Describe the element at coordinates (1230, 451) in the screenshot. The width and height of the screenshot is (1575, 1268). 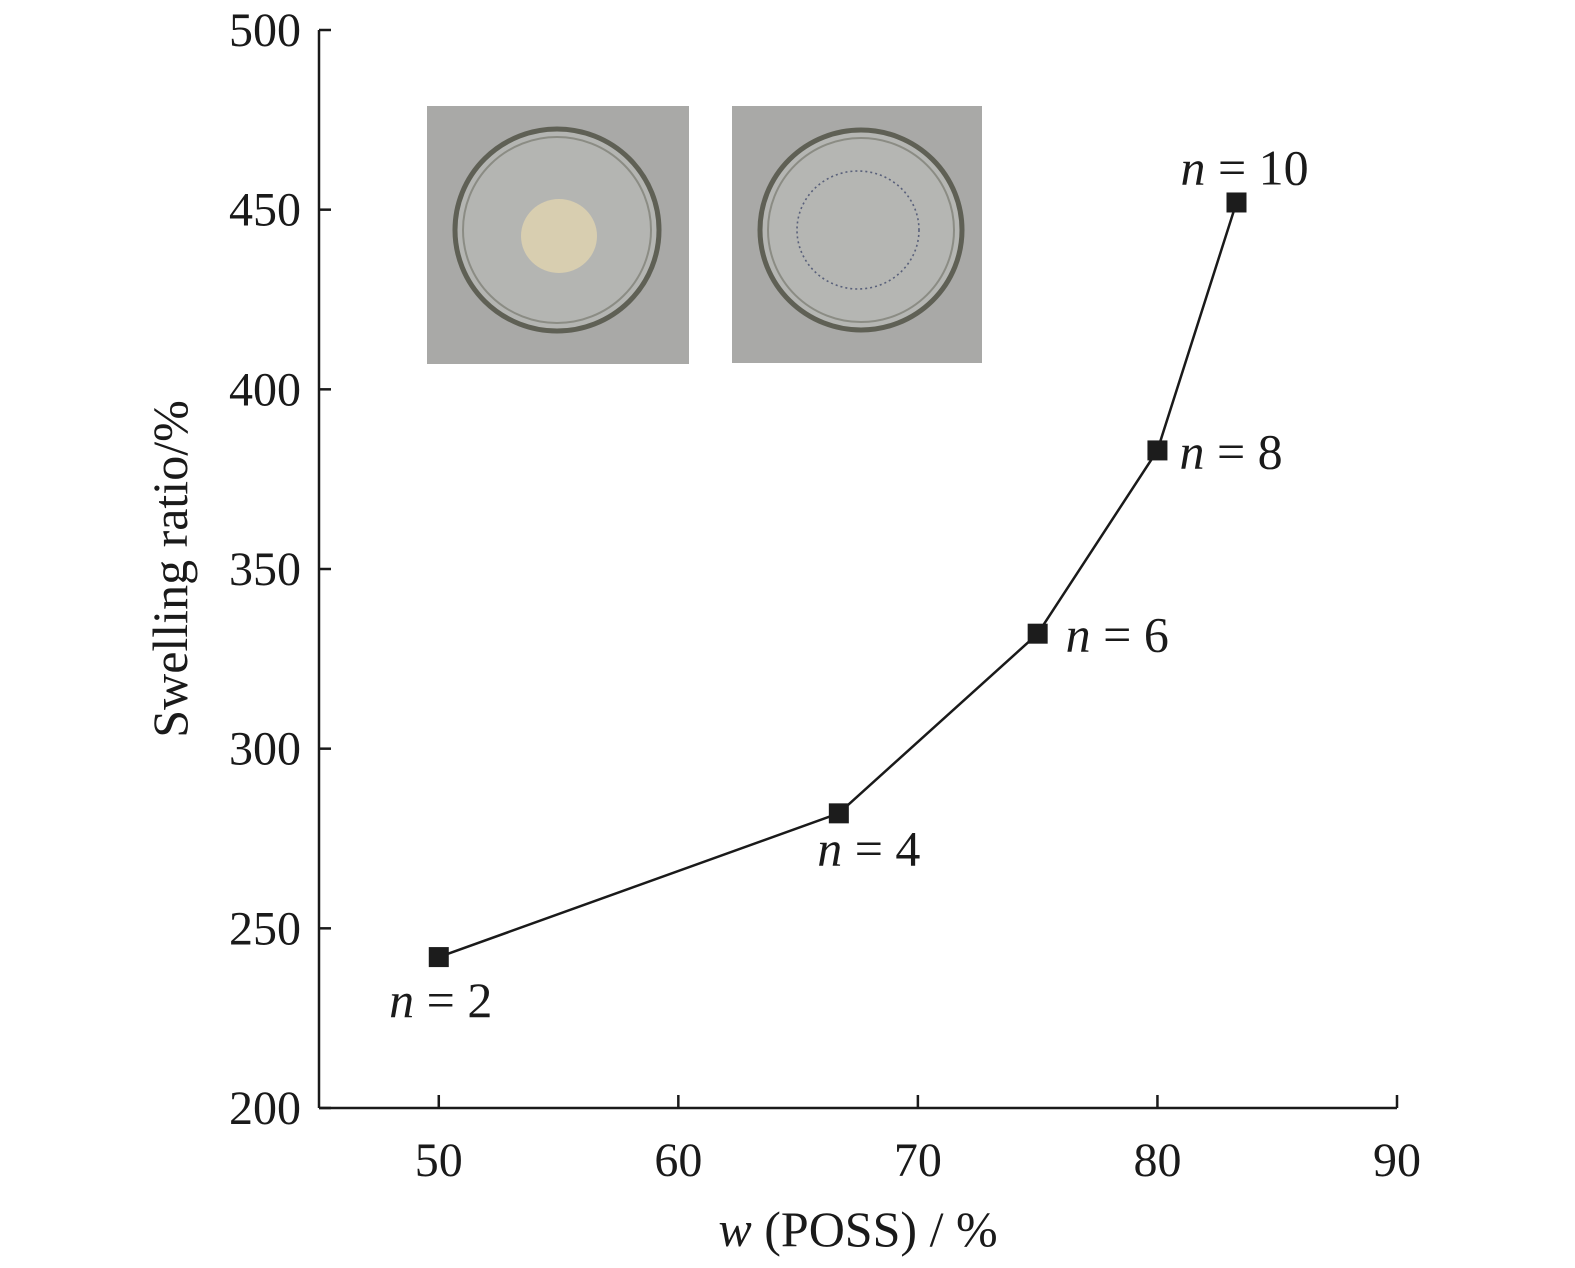
I see `data-label-4: n = 8` at that location.